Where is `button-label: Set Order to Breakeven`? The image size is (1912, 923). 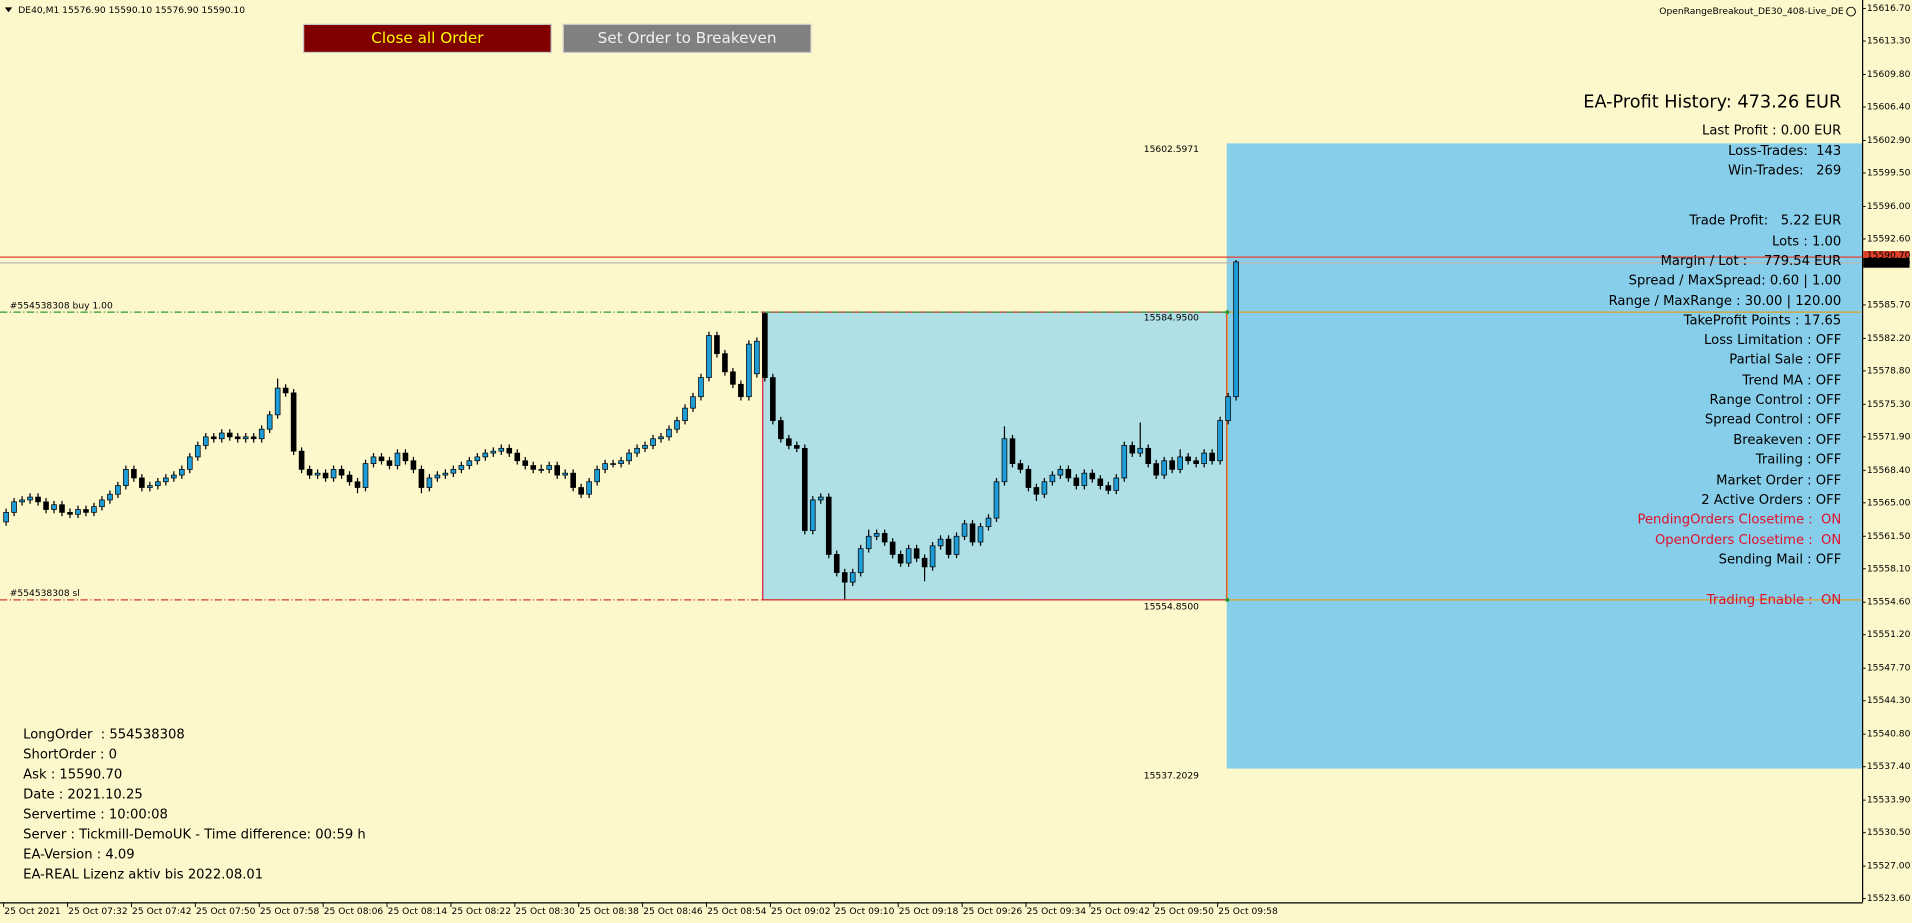 button-label: Set Order to Breakeven is located at coordinates (687, 38).